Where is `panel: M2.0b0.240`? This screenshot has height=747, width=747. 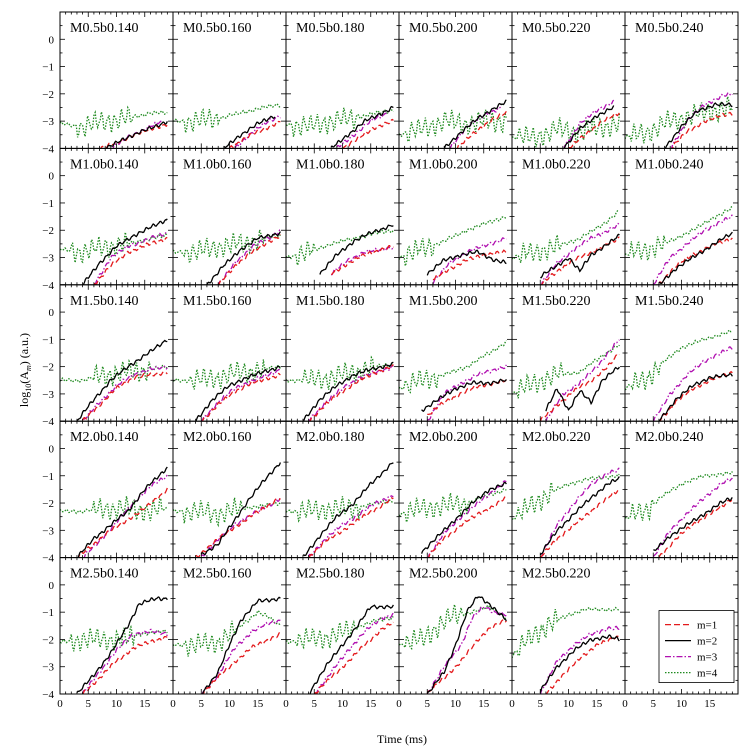 panel: M2.0b0.240 is located at coordinates (681, 489).